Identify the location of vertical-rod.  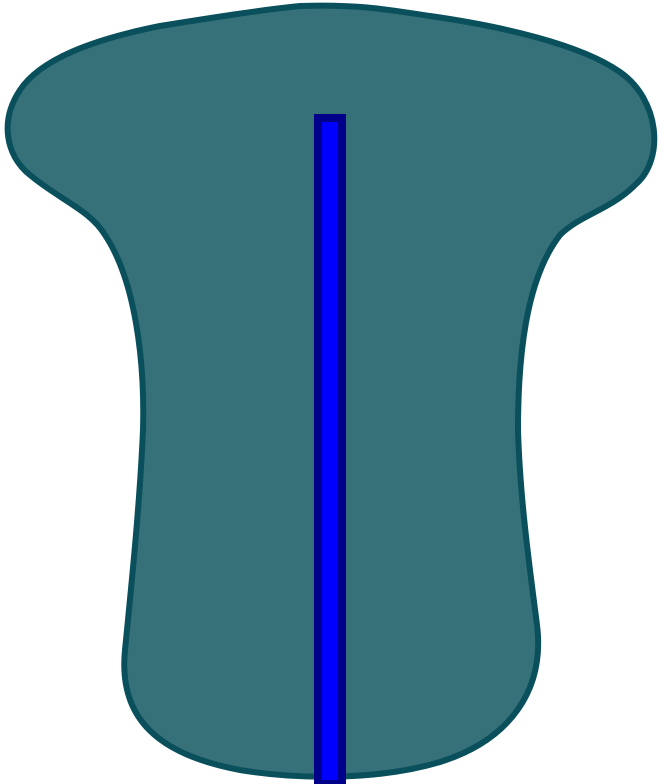
(330, 449).